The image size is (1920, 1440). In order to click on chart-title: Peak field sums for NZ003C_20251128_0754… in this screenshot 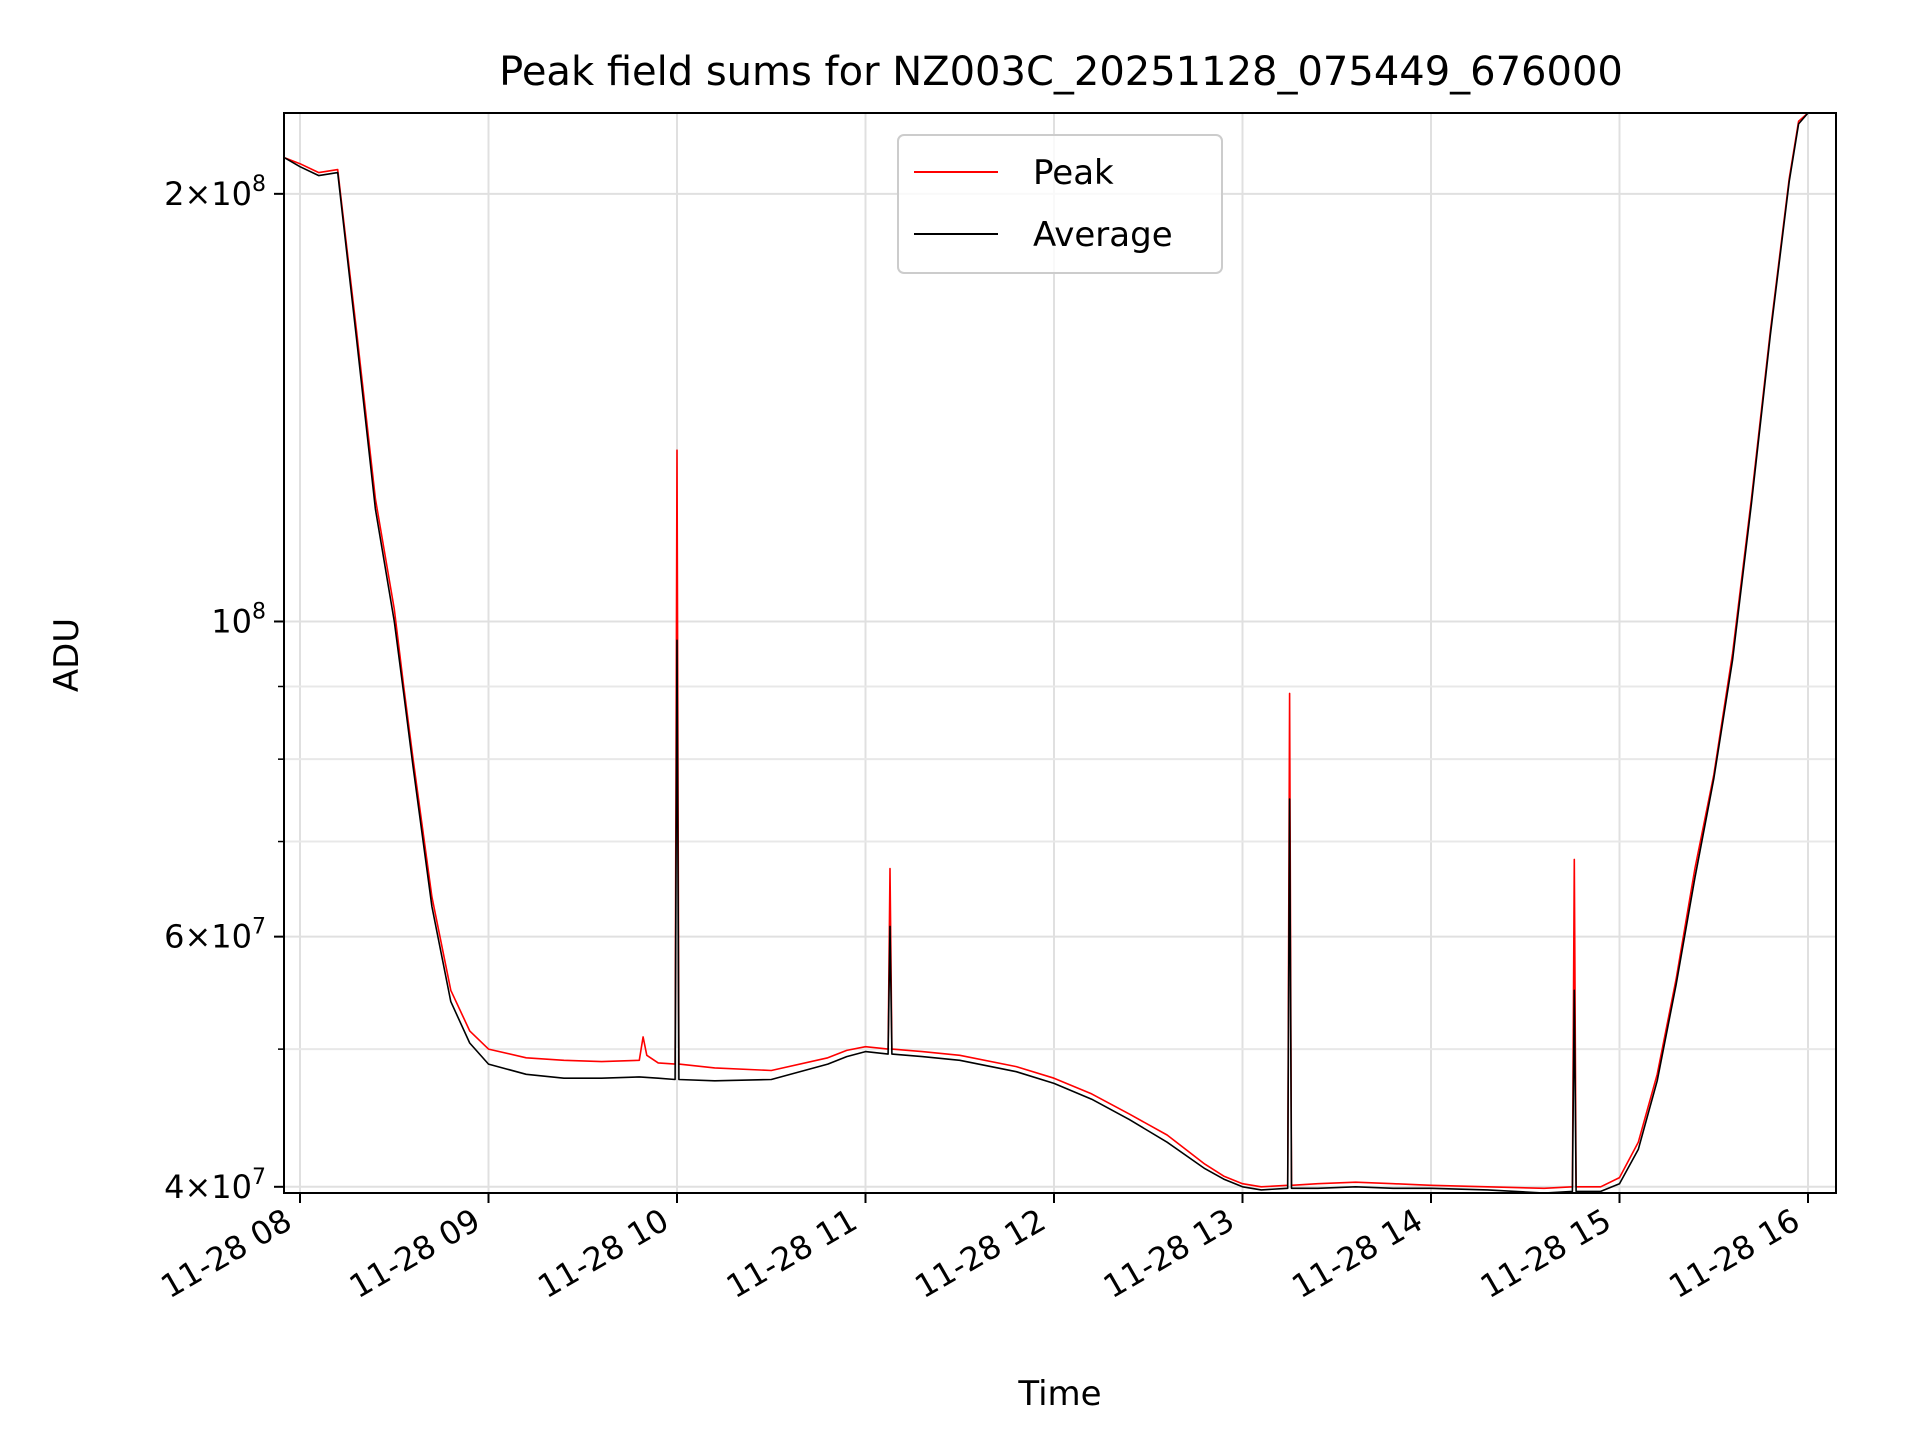, I will do `click(1061, 72)`.